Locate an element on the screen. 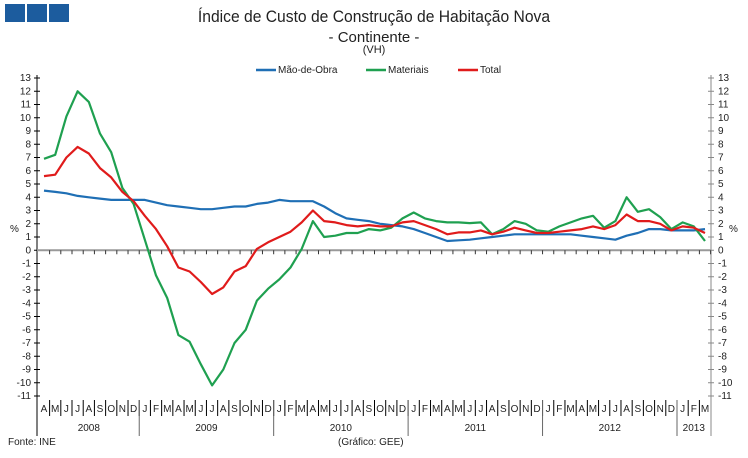 The image size is (748, 458). y-tick-label-left: -7 is located at coordinates (26, 343).